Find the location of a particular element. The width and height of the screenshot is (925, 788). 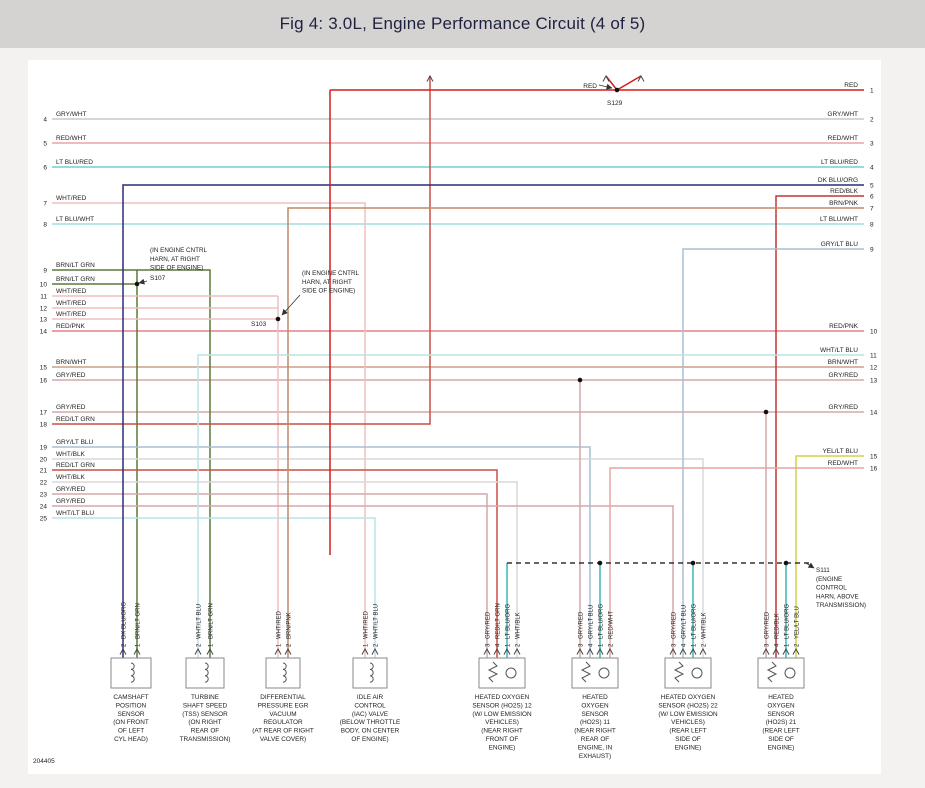

sensor-element-symbol is located at coordinates (511, 673).